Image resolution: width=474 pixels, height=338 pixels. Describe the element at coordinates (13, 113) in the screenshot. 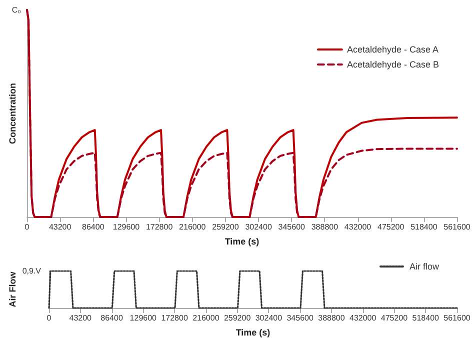

I see `y-axis-title: Concentration` at that location.